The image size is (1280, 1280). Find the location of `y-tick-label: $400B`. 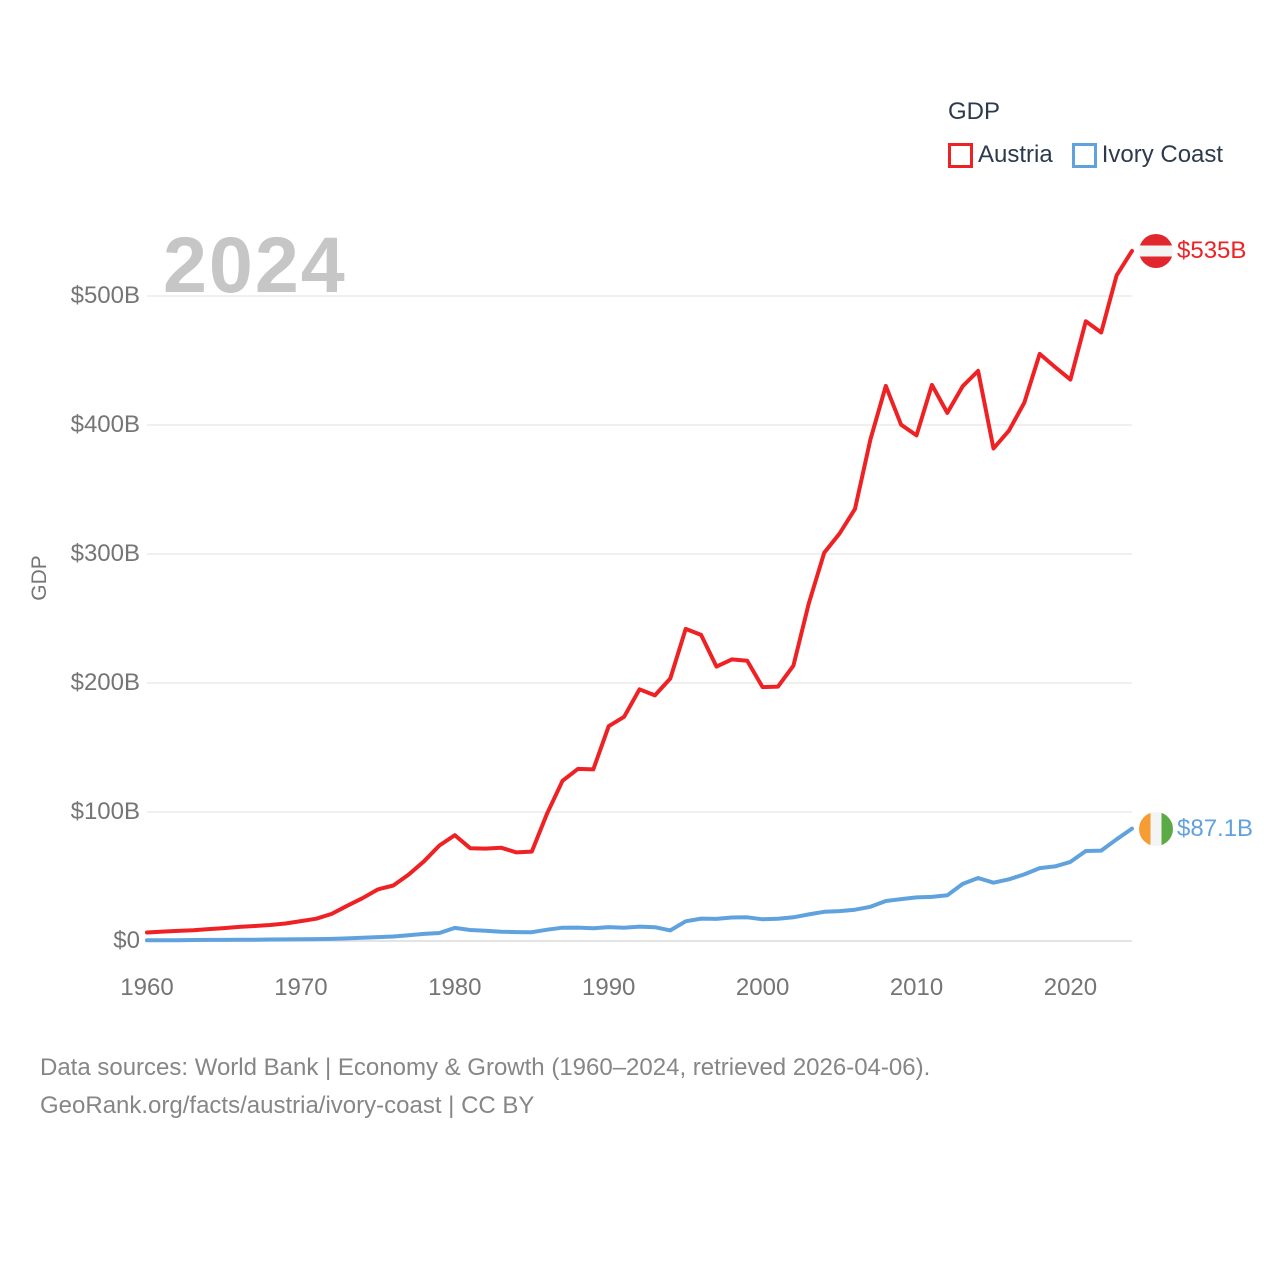

y-tick-label: $400B is located at coordinates (105, 424).